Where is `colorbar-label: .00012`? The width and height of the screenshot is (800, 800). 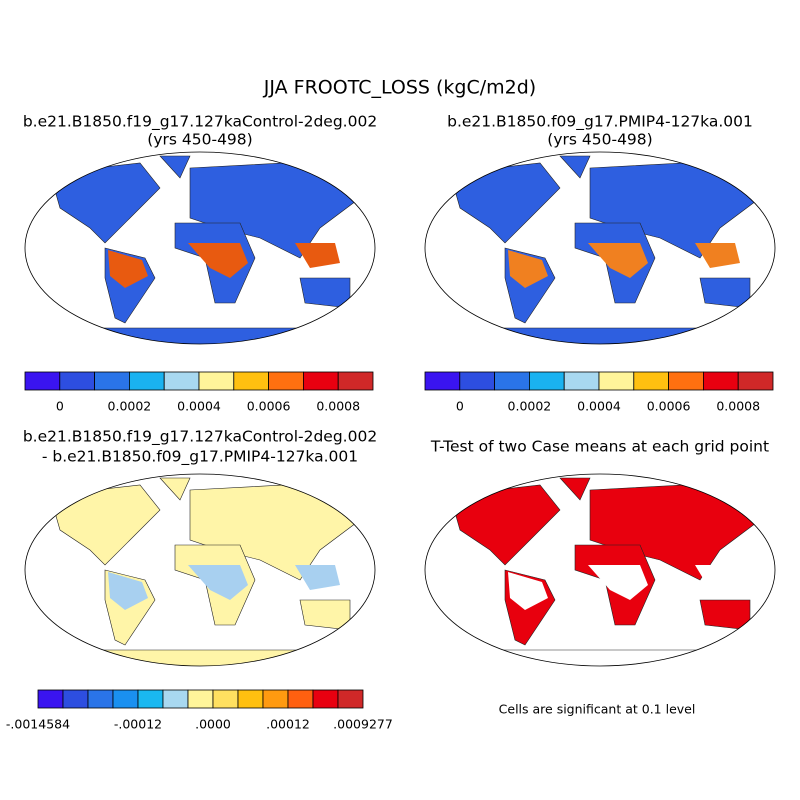
colorbar-label: .00012 is located at coordinates (288, 724).